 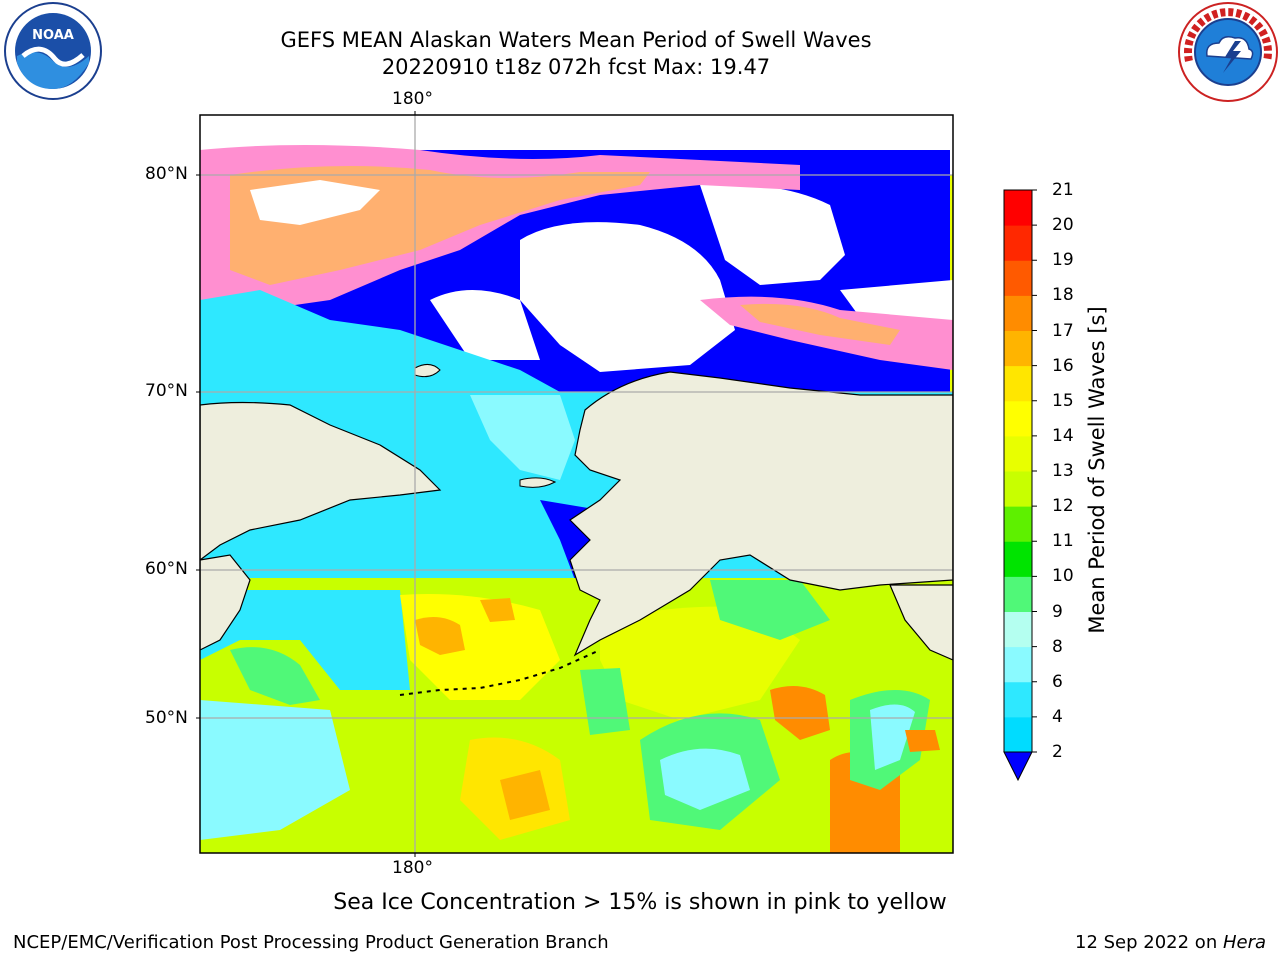 I want to click on colorbar-tick-label: 10, so click(x=1063, y=576).